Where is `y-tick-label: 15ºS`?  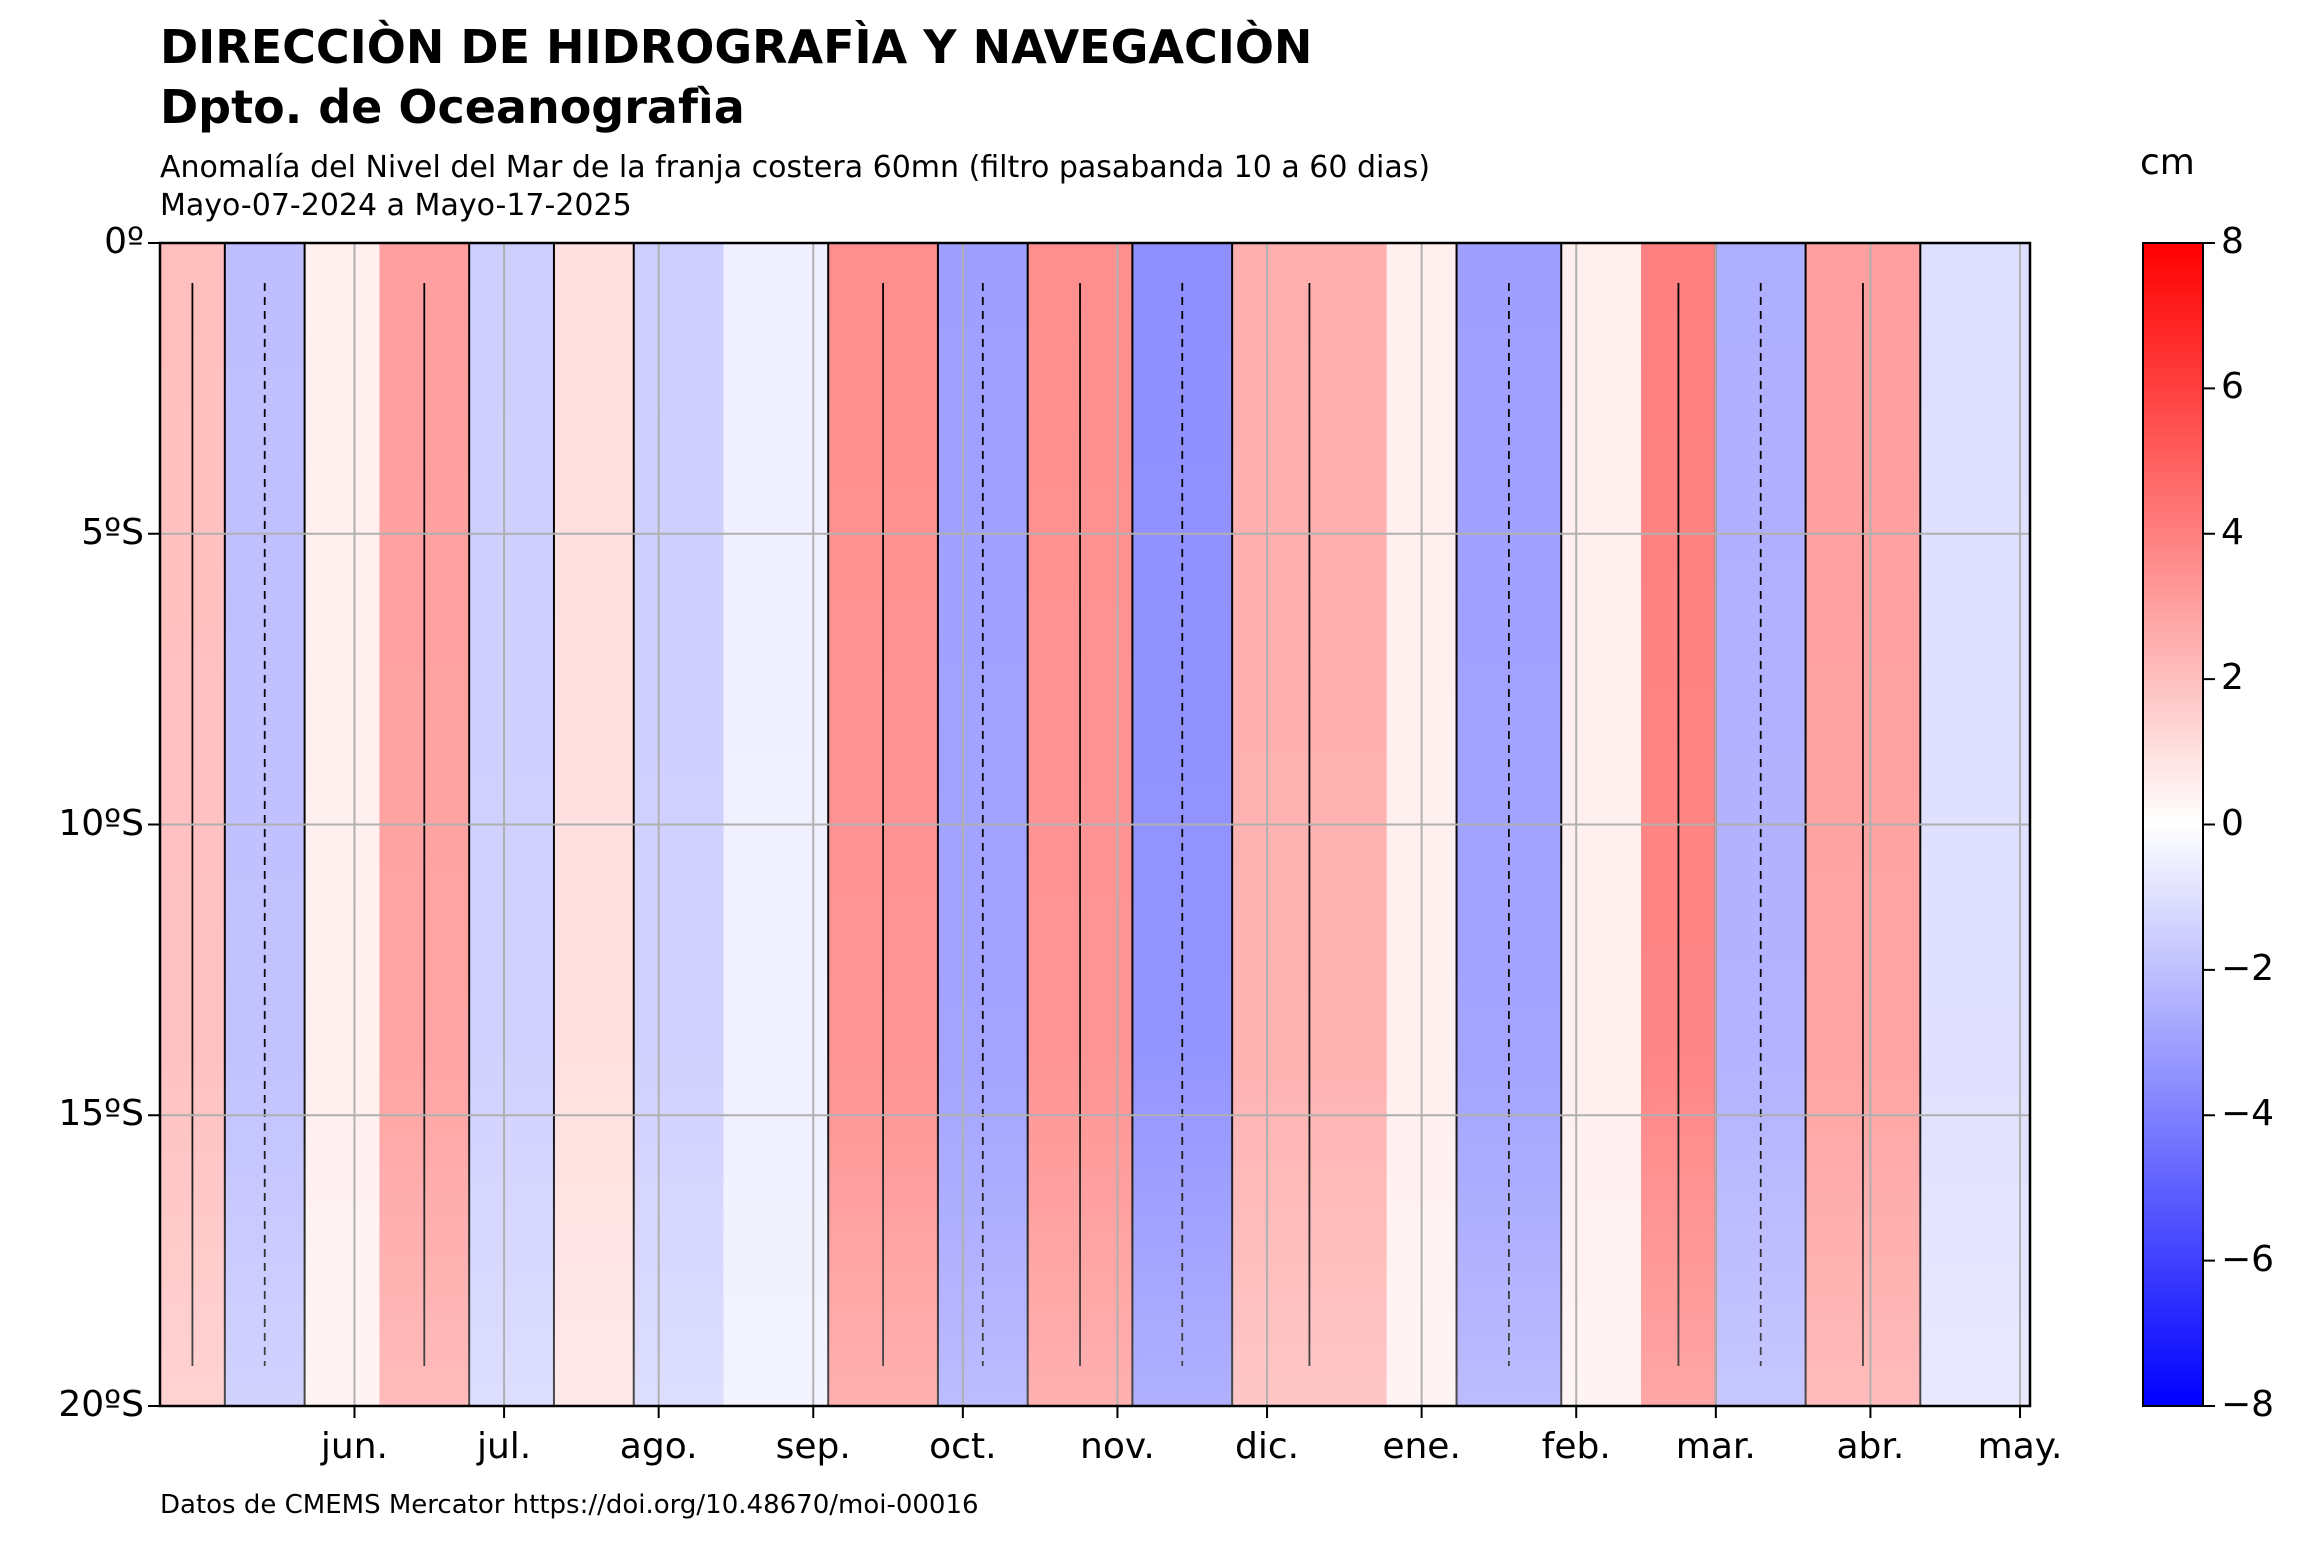
y-tick-label: 15ºS is located at coordinates (101, 1114).